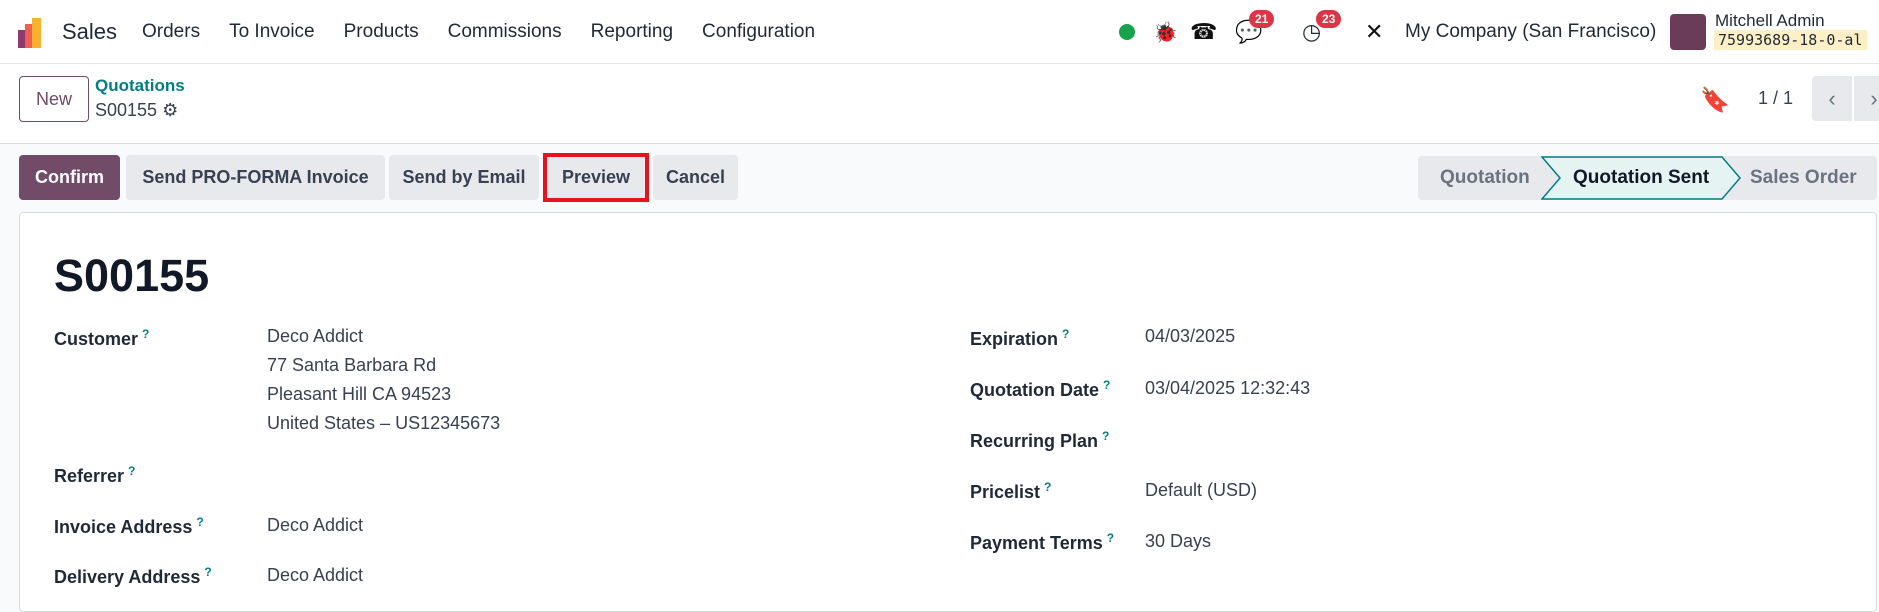  What do you see at coordinates (315, 575) in the screenshot?
I see `delivery-address-value: Deco Addict` at bounding box center [315, 575].